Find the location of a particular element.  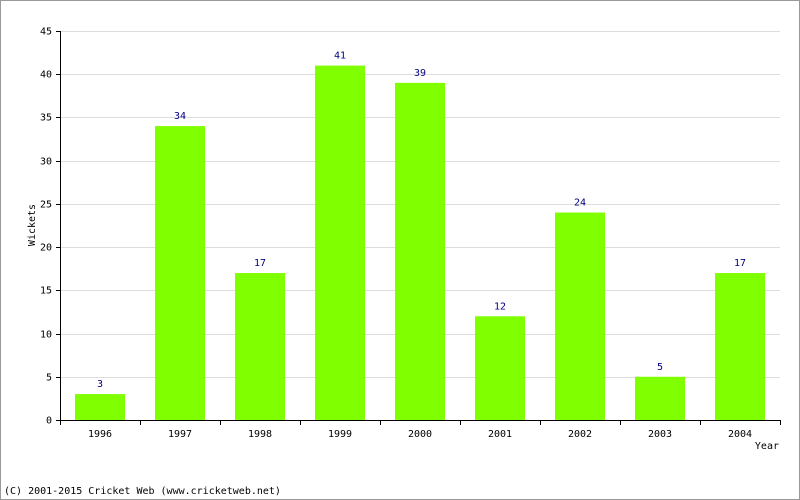

y-tick-label: 0 is located at coordinates (49, 421).